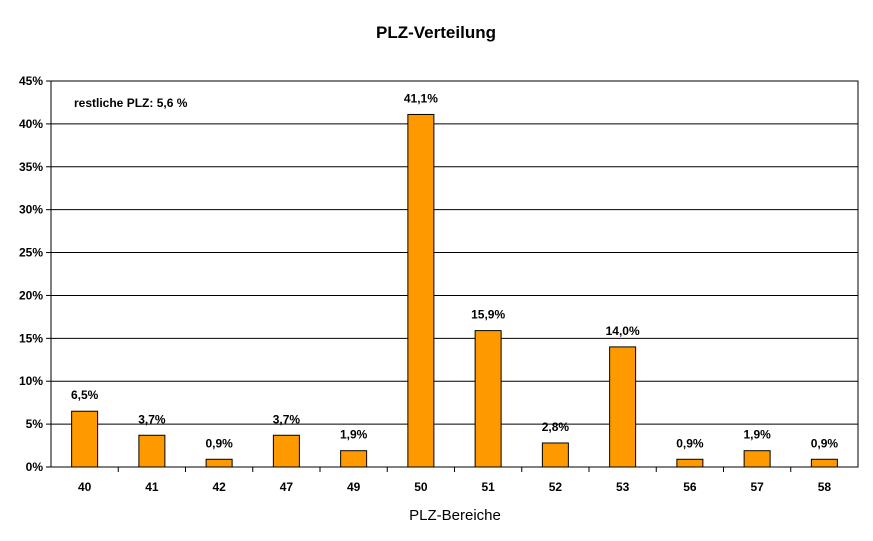 The height and width of the screenshot is (541, 873). I want to click on x-tick-label: 49, so click(354, 487).